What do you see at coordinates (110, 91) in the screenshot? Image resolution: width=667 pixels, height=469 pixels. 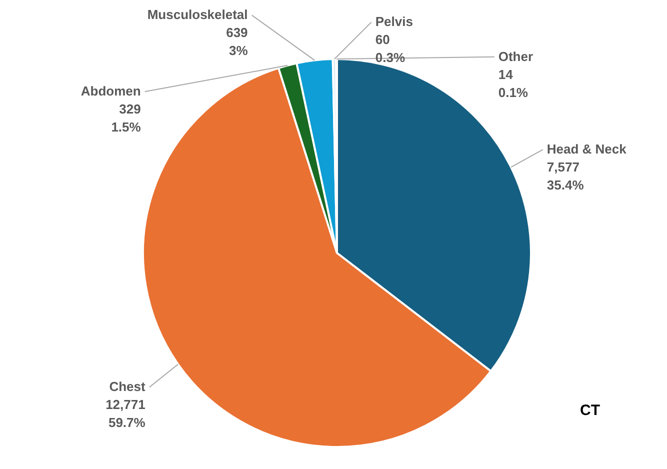 I see `slice-label: Abdomen` at bounding box center [110, 91].